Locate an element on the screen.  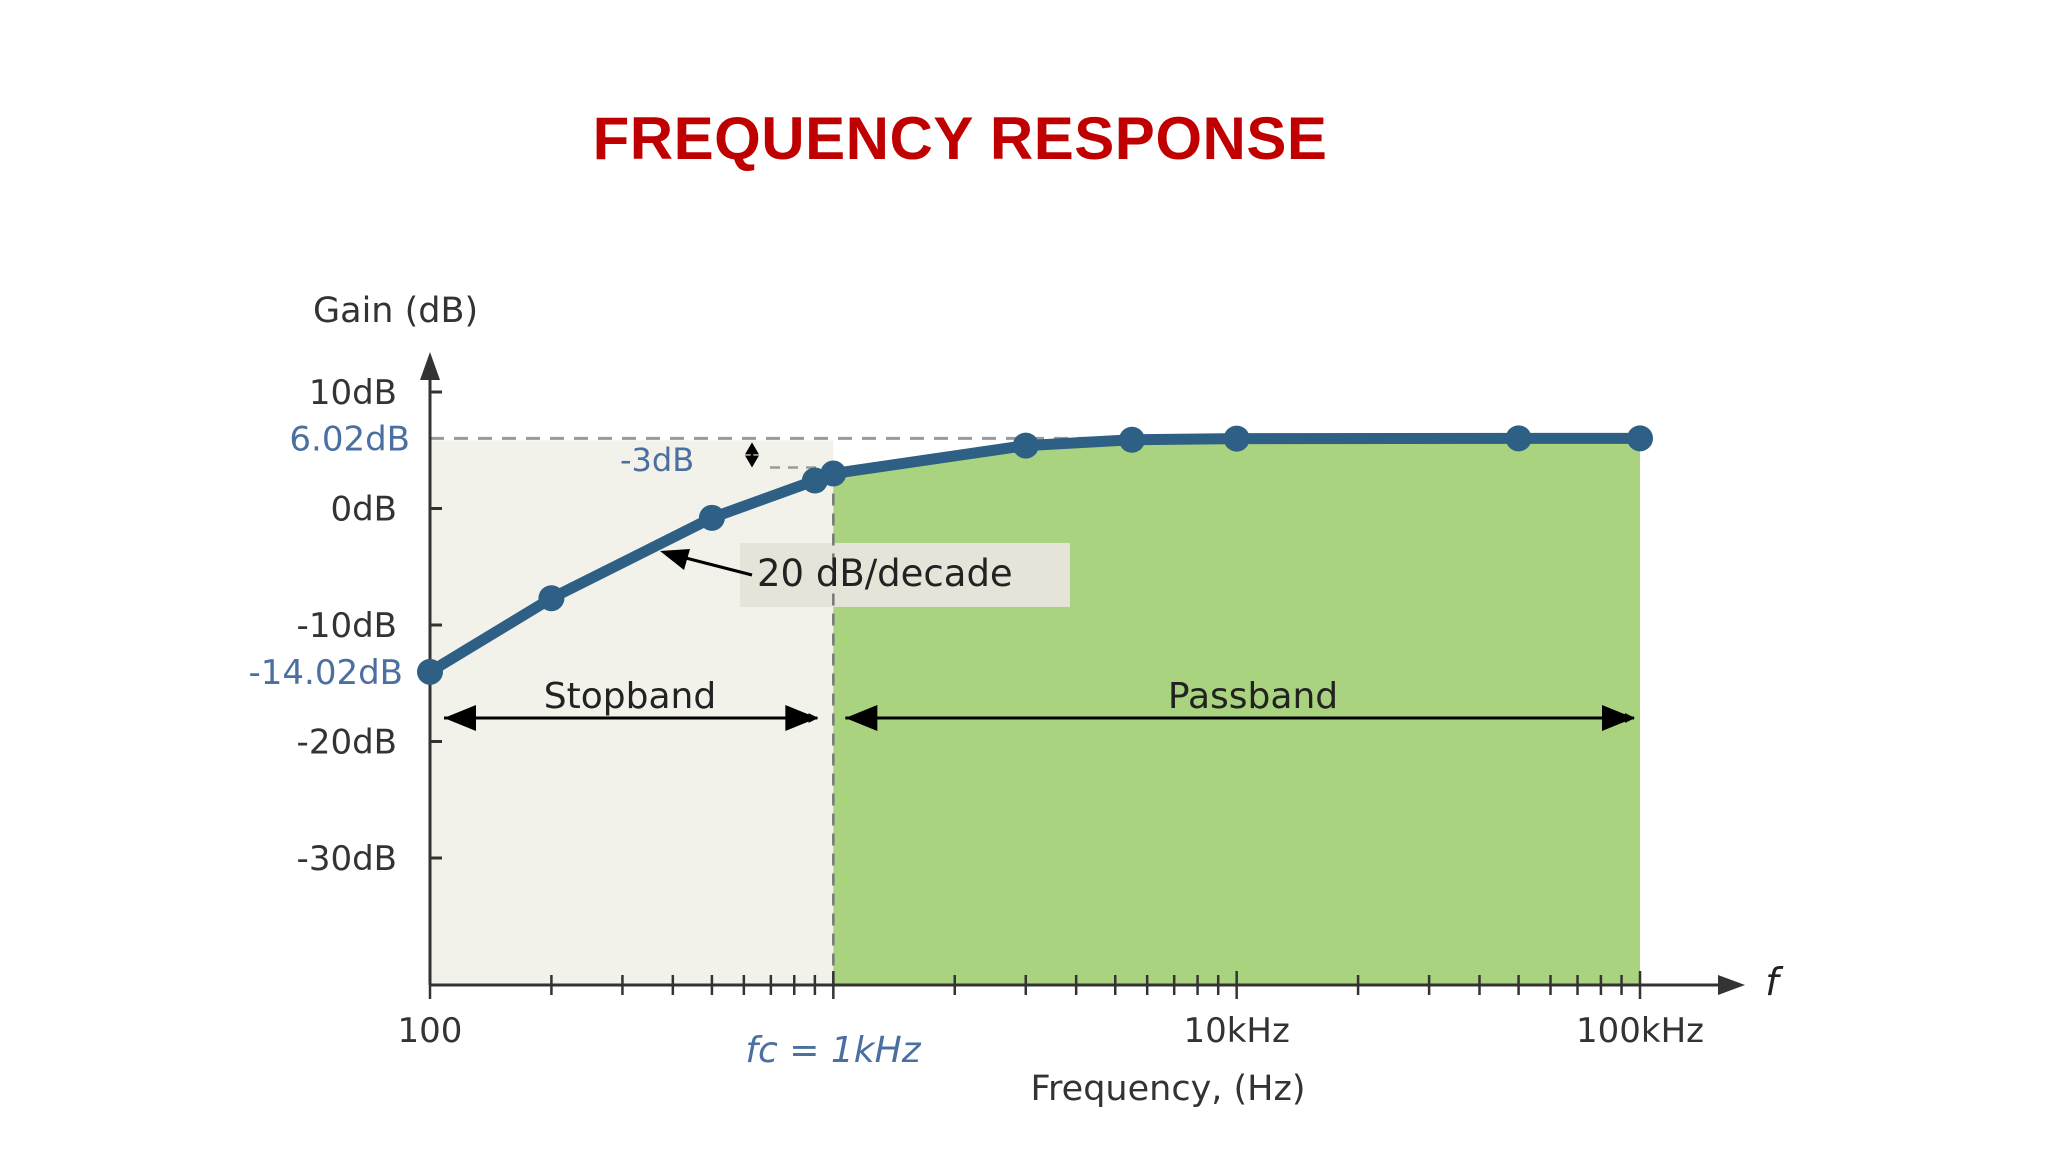
gain-min-label: -14.02dB is located at coordinates (325, 673).